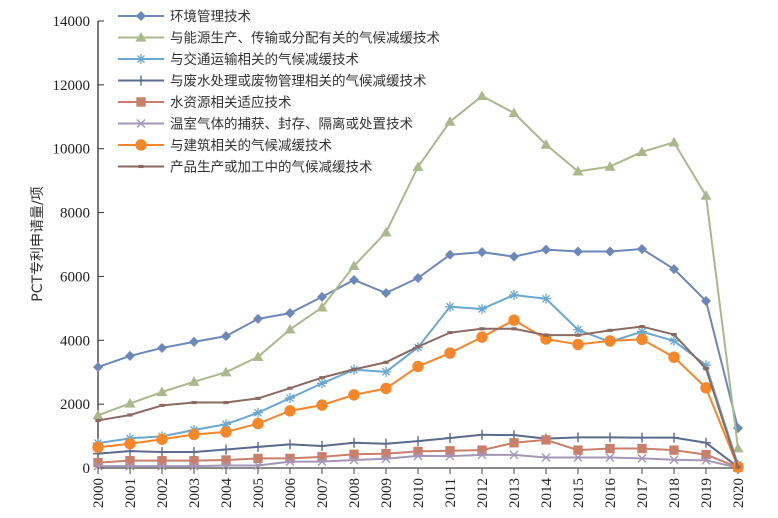 Image resolution: width=778 pixels, height=518 pixels. Describe the element at coordinates (419, 493) in the screenshot. I see `x-tick-label: 2010` at that location.